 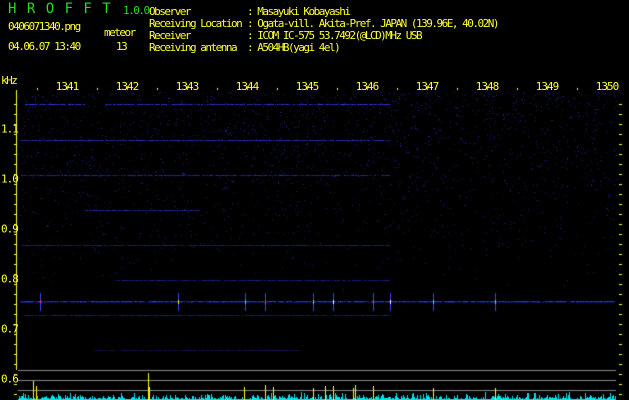 What do you see at coordinates (547, 86) in the screenshot?
I see `x-tick-label: 1349` at bounding box center [547, 86].